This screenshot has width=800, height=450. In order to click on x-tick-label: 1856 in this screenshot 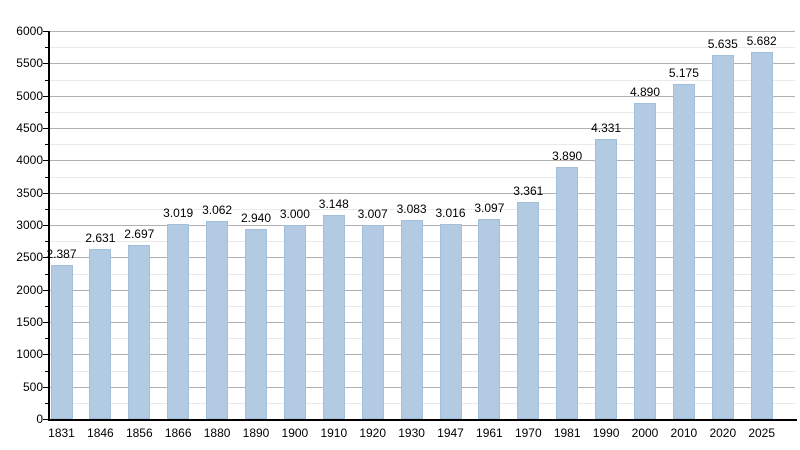, I will do `click(139, 433)`.